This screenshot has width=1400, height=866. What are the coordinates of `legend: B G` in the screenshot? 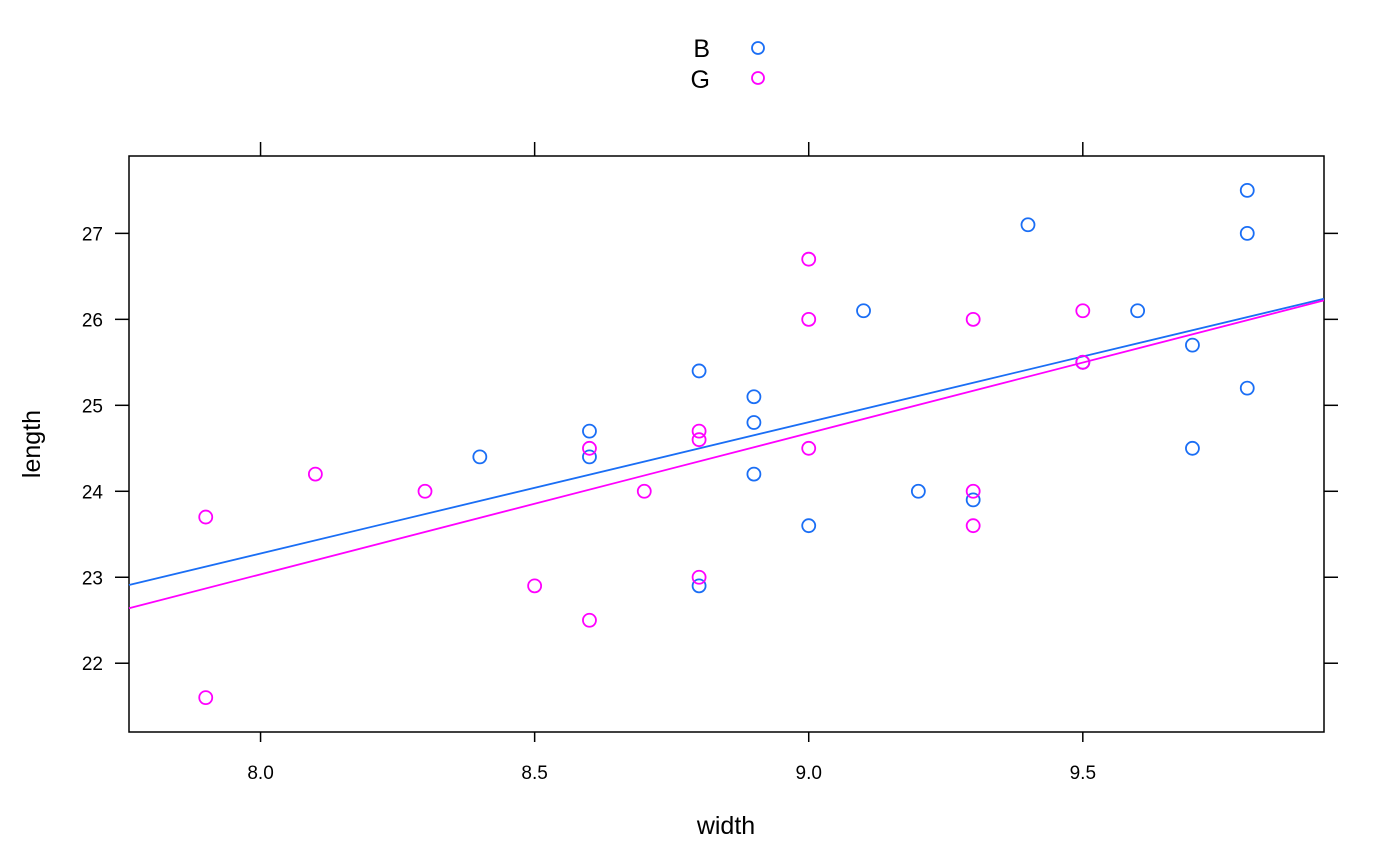 It's located at (728, 64).